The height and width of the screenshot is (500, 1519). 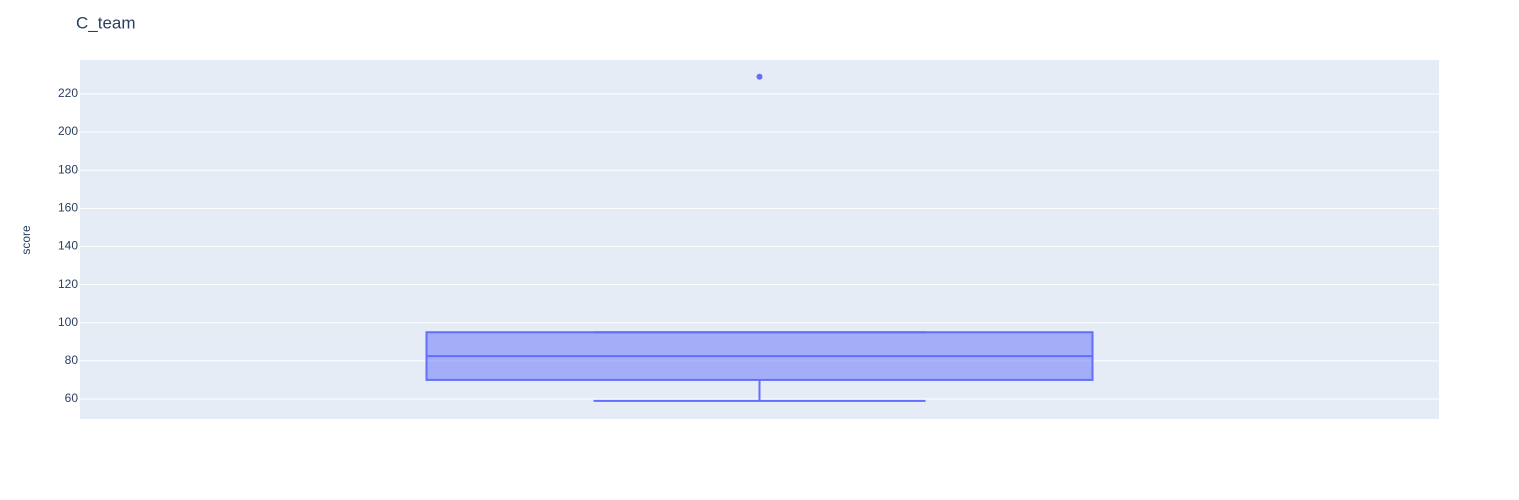 I want to click on y-tick-label: 80, so click(x=72, y=360).